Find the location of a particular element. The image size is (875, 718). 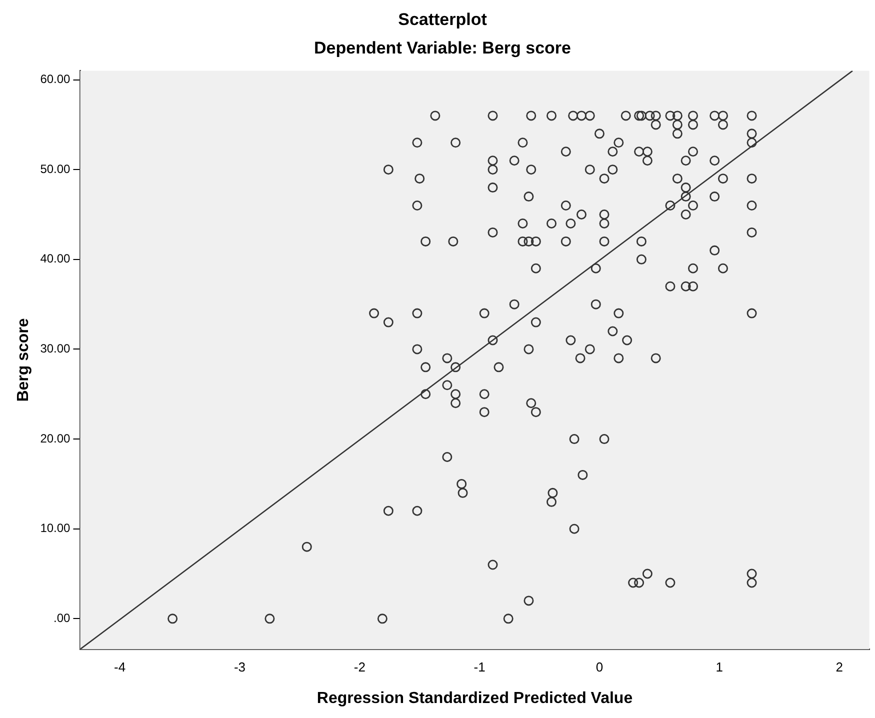

x-axis-title: Regression Standardized Predicted Value is located at coordinates (474, 698).